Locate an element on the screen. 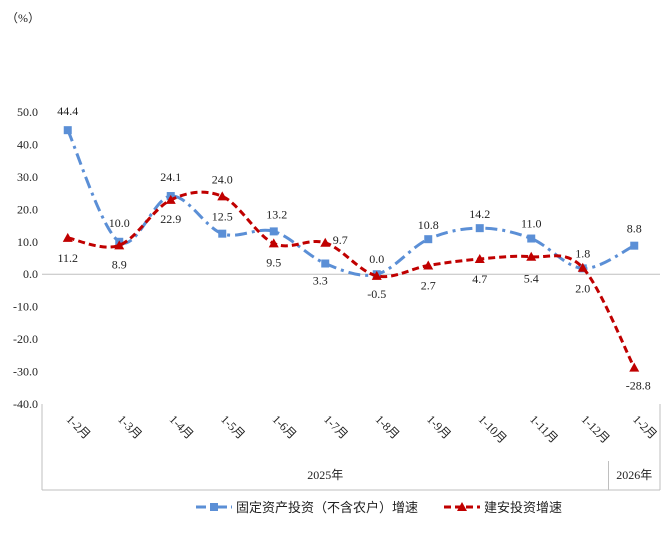 The width and height of the screenshot is (668, 542). x-tick-label: 1-10月 is located at coordinates (493, 429).